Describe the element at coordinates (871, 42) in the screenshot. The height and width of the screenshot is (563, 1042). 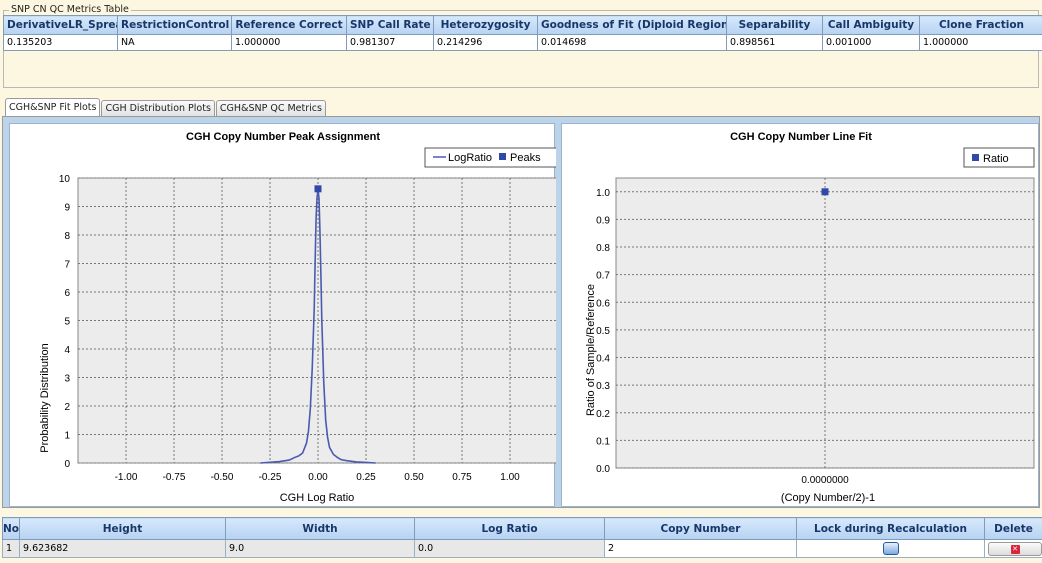
I see `metrics-cell: 0.001000` at that location.